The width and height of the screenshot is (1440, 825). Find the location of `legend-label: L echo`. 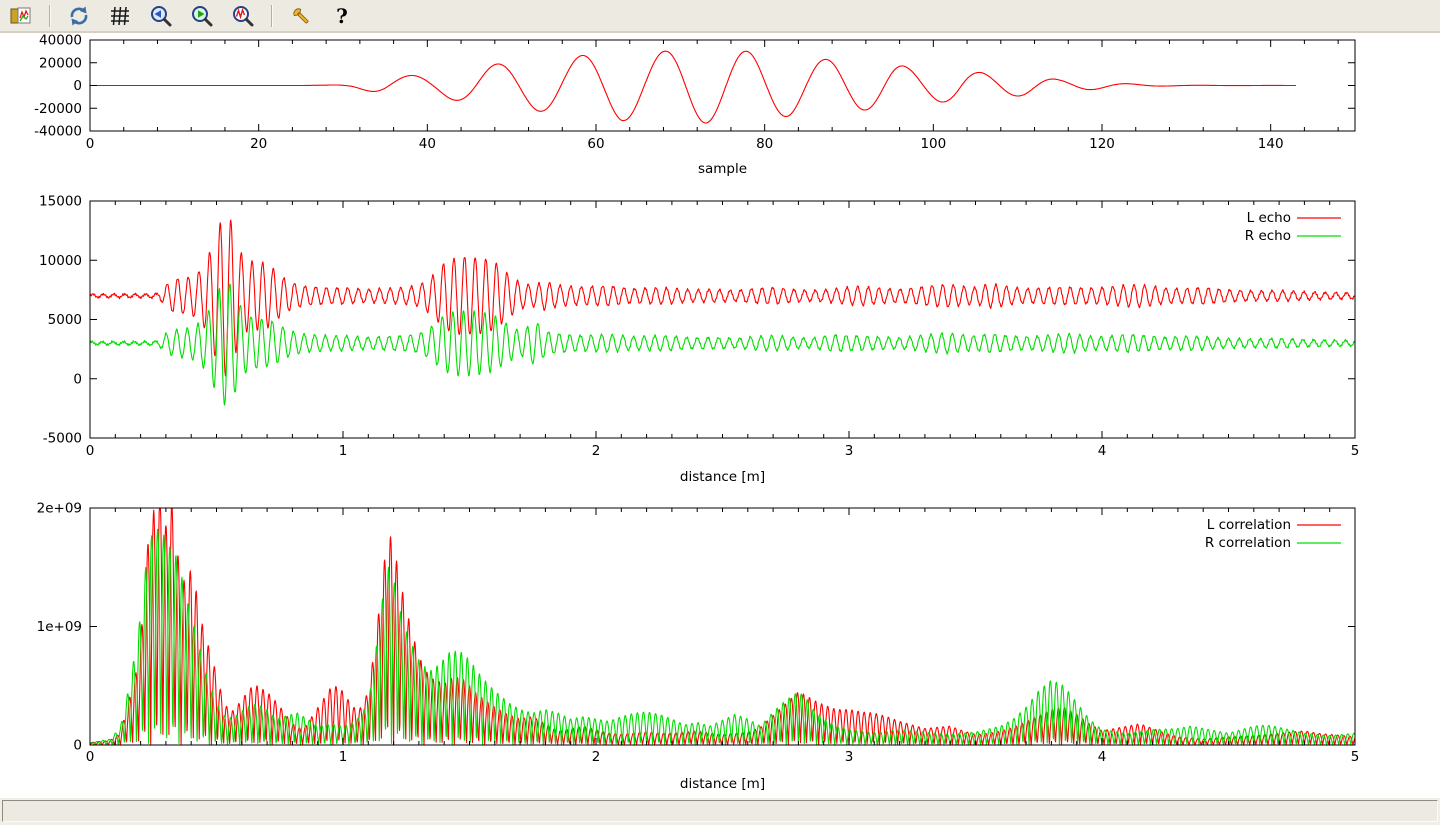

legend-label: L echo is located at coordinates (1269, 218).